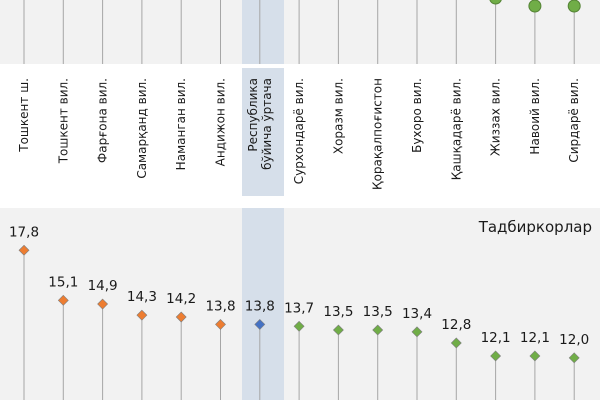 This screenshot has width=600, height=400. What do you see at coordinates (260, 124) in the screenshot?
I see `category-label: Республикабўйича ўртача` at bounding box center [260, 124].